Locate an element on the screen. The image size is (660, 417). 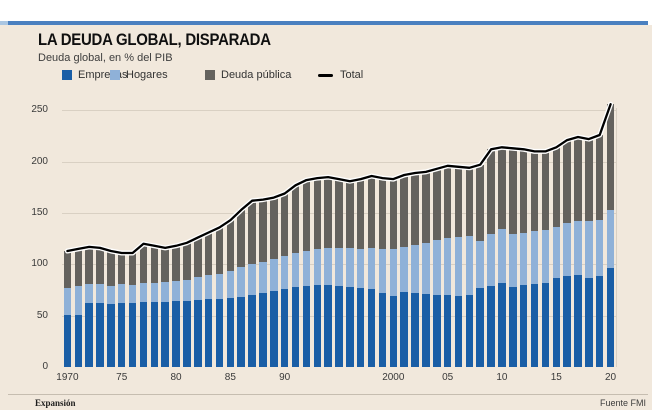
bar-1975-hogares is located at coordinates (121, 293).